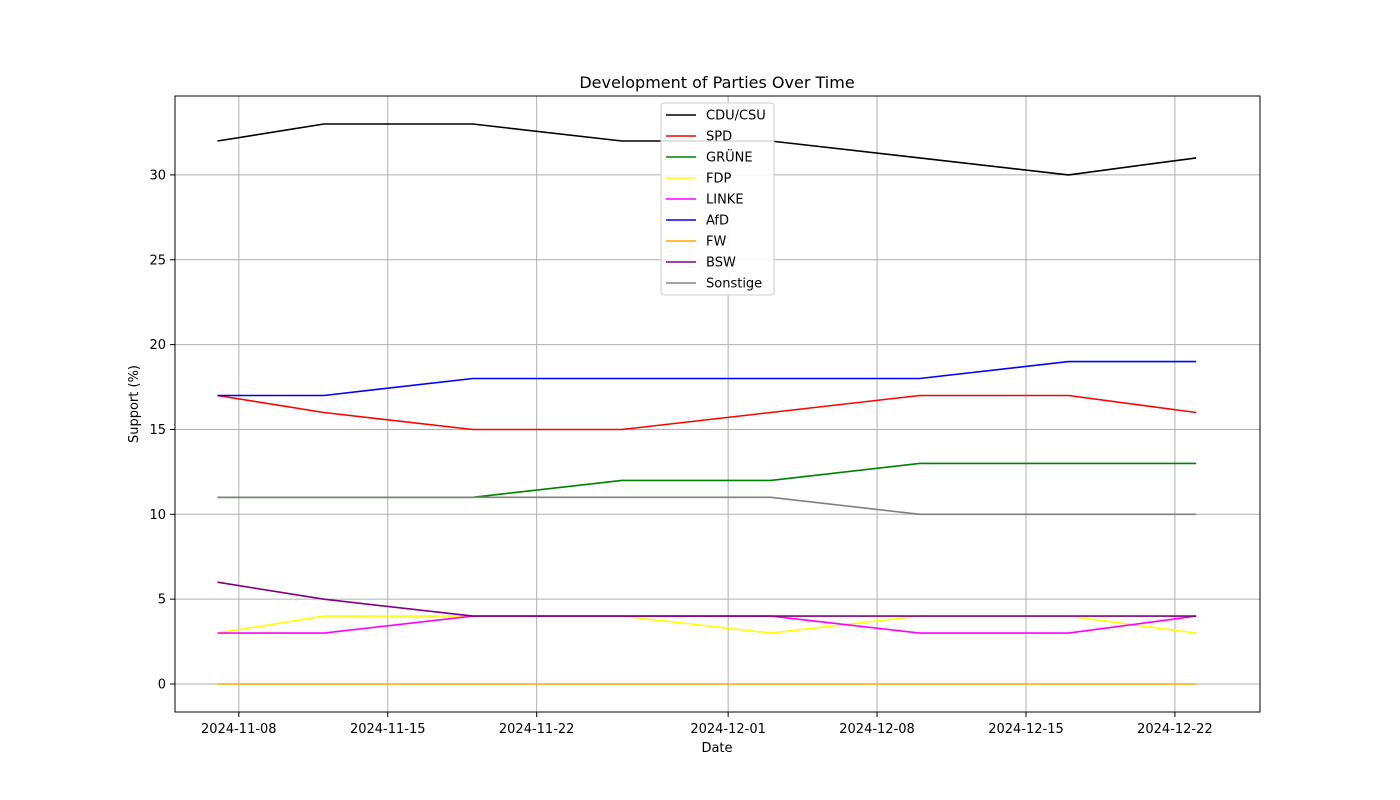  What do you see at coordinates (707, 378) in the screenshot?
I see `series-line-afd` at bounding box center [707, 378].